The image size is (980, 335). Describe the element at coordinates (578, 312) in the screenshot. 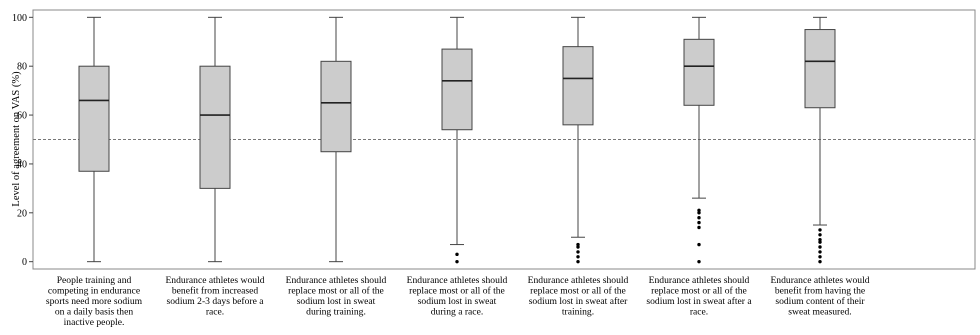

I see `category-label-line: training.` at that location.